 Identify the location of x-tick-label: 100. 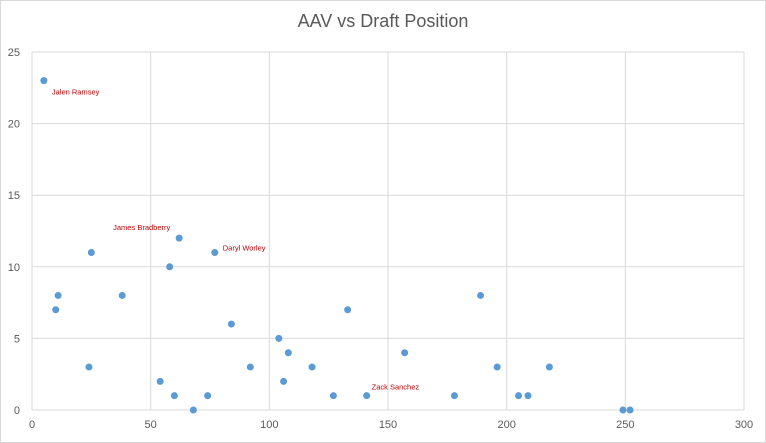
(269, 425).